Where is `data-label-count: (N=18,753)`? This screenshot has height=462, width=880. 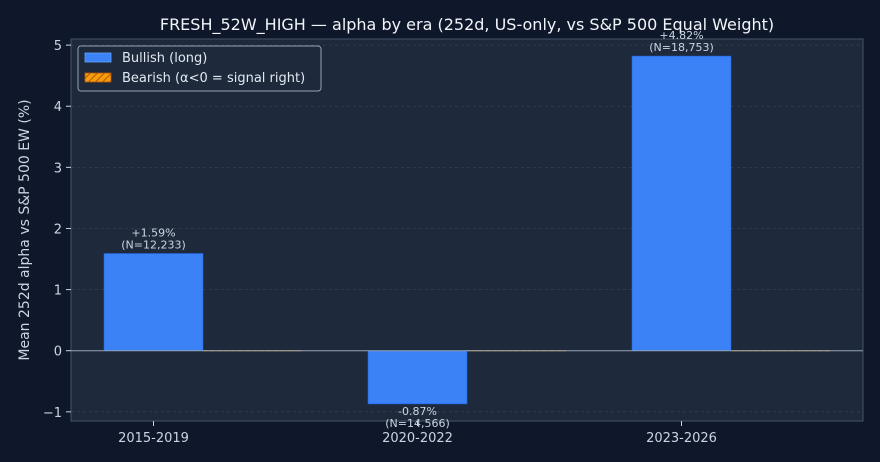 data-label-count: (N=18,753) is located at coordinates (681, 47).